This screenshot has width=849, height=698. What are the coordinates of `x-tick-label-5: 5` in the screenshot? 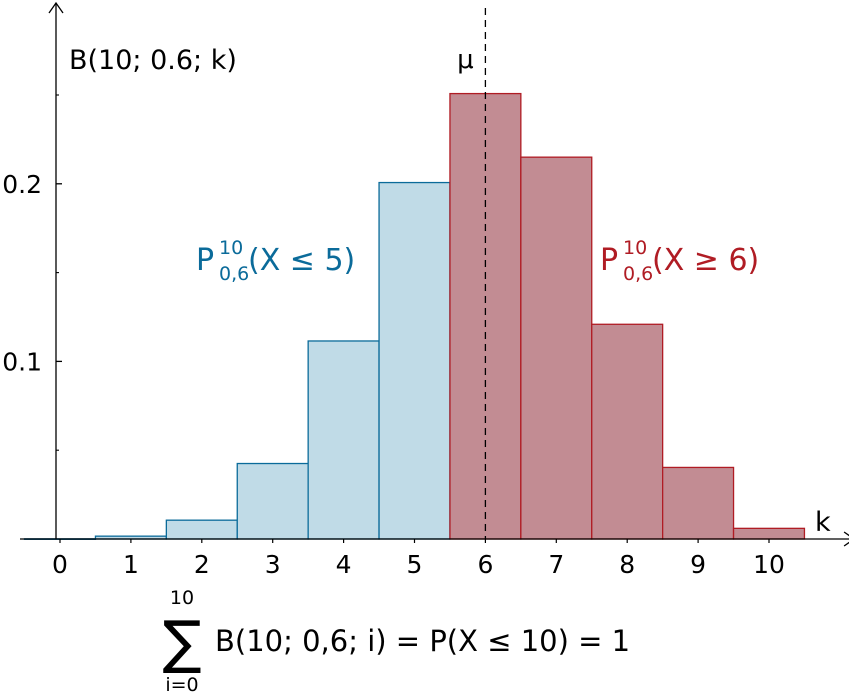 It's located at (415, 564).